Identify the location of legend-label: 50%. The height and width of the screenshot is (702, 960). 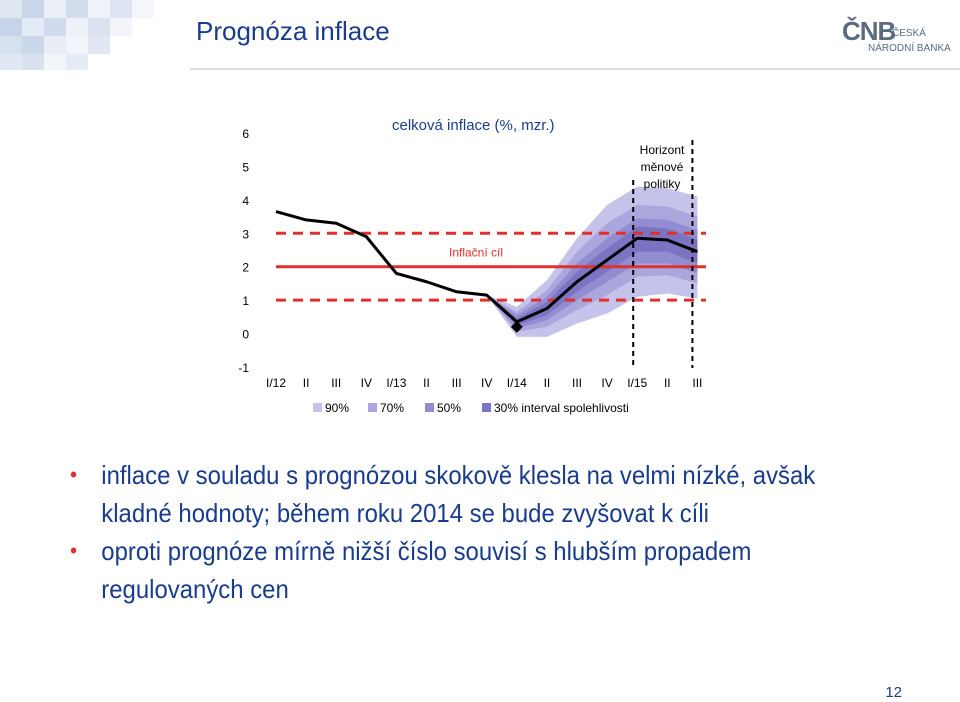
(449, 408).